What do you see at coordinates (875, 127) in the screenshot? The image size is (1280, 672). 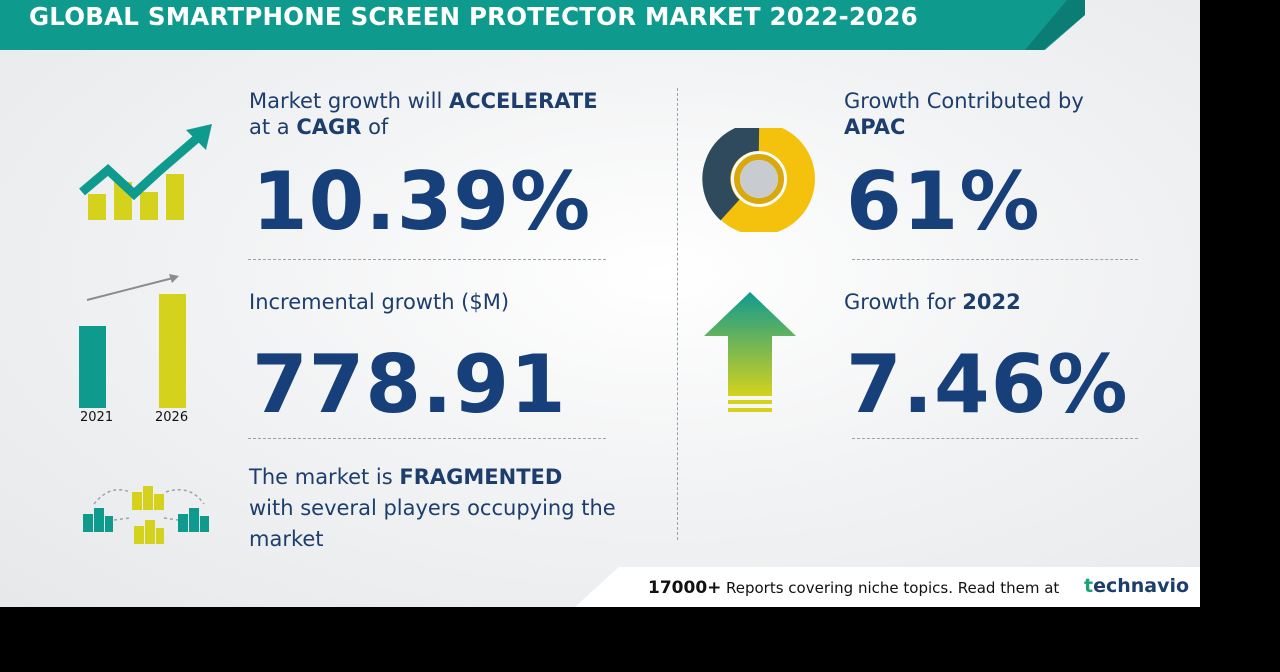 I see `region-line2: APAC` at bounding box center [875, 127].